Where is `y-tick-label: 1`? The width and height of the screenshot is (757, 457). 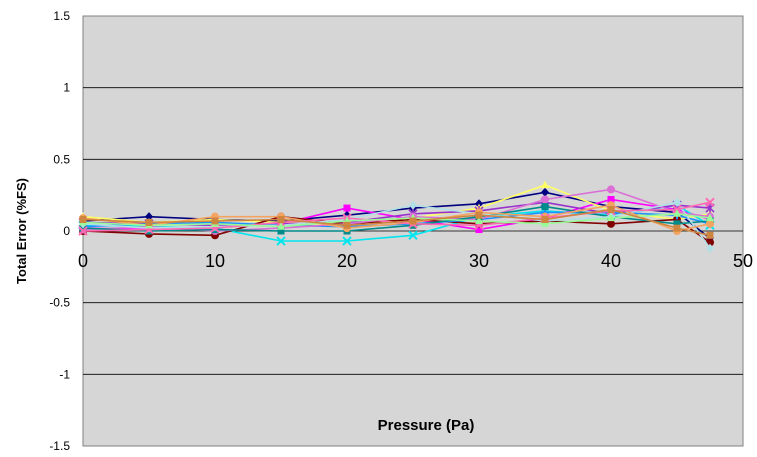 y-tick-label: 1 is located at coordinates (66, 88).